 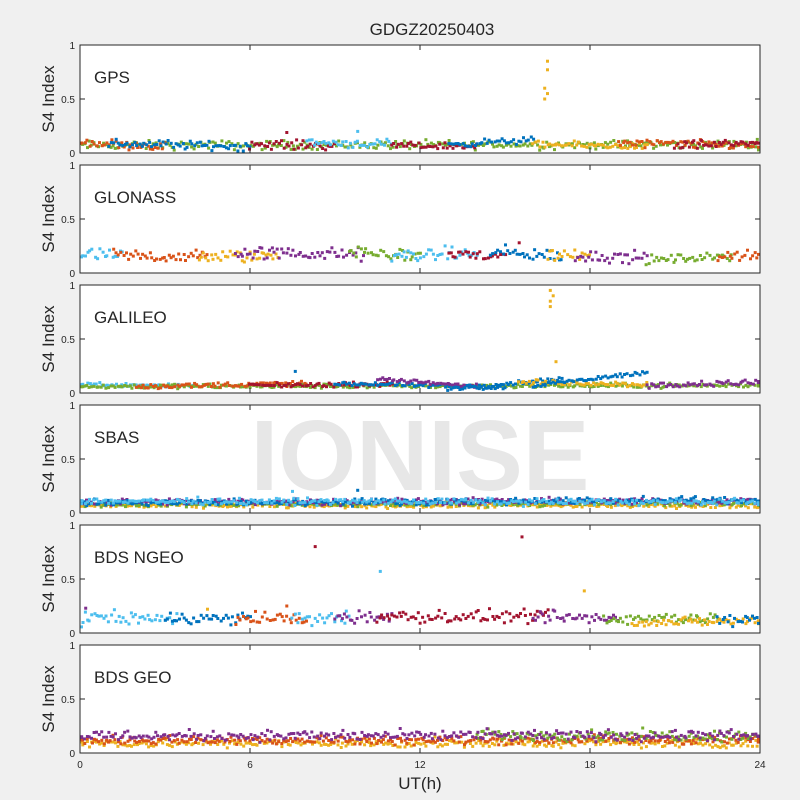 What do you see at coordinates (132, 677) in the screenshot?
I see `panel-name: BDS GEO` at bounding box center [132, 677].